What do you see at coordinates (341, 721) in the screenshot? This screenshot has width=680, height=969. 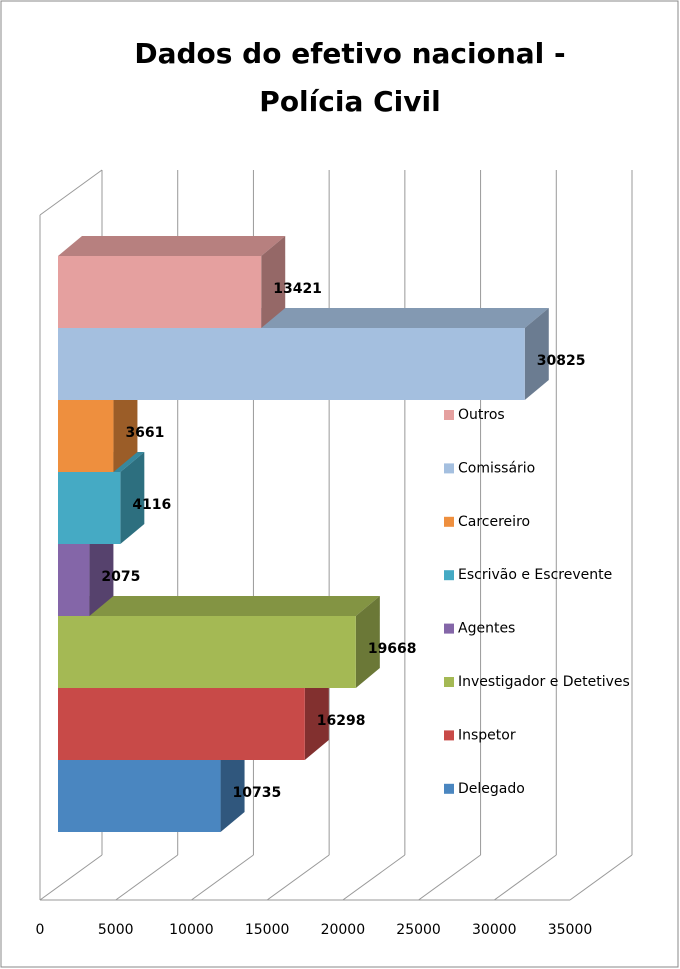 I see `value-label: 16298` at bounding box center [341, 721].